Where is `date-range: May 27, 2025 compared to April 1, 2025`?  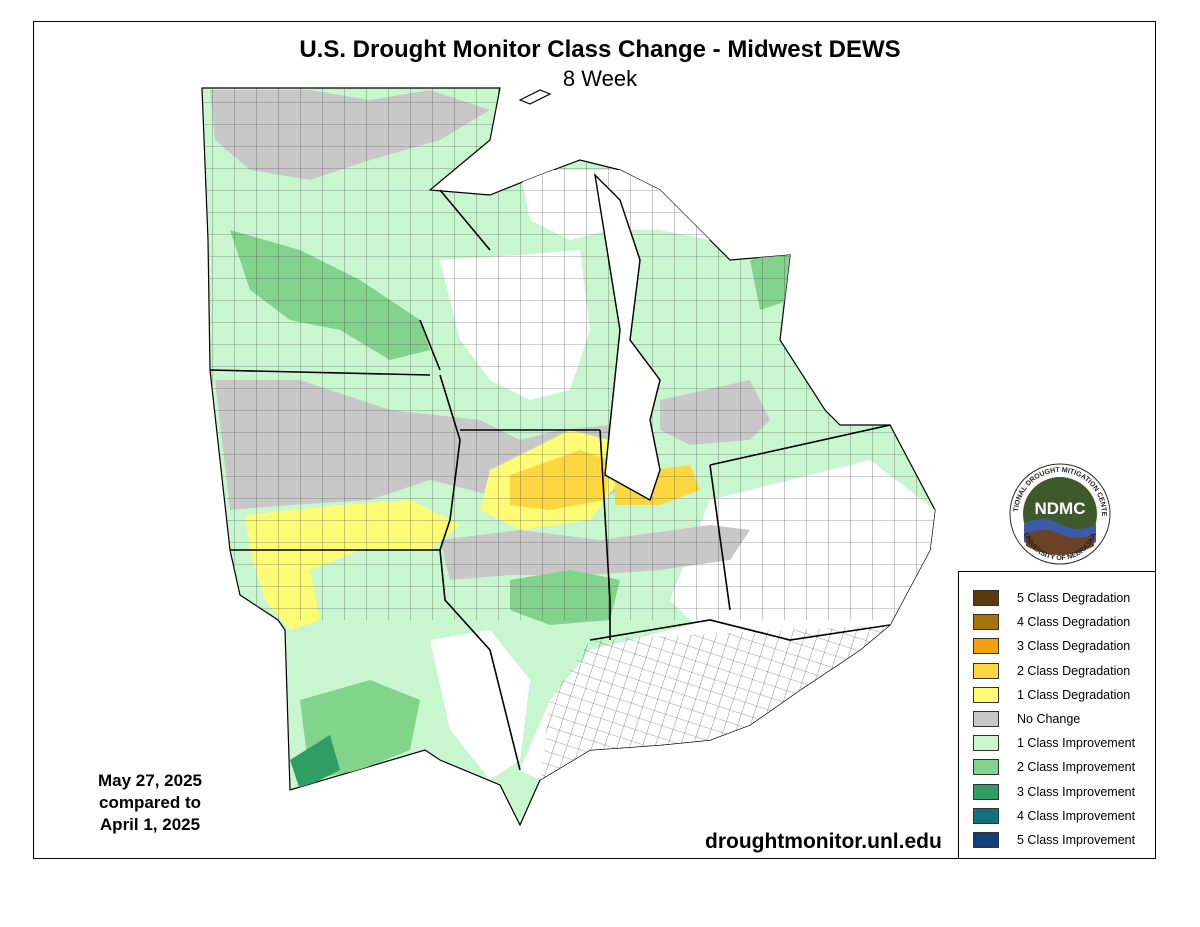
date-range: May 27, 2025 compared to April 1, 2025 is located at coordinates (150, 803).